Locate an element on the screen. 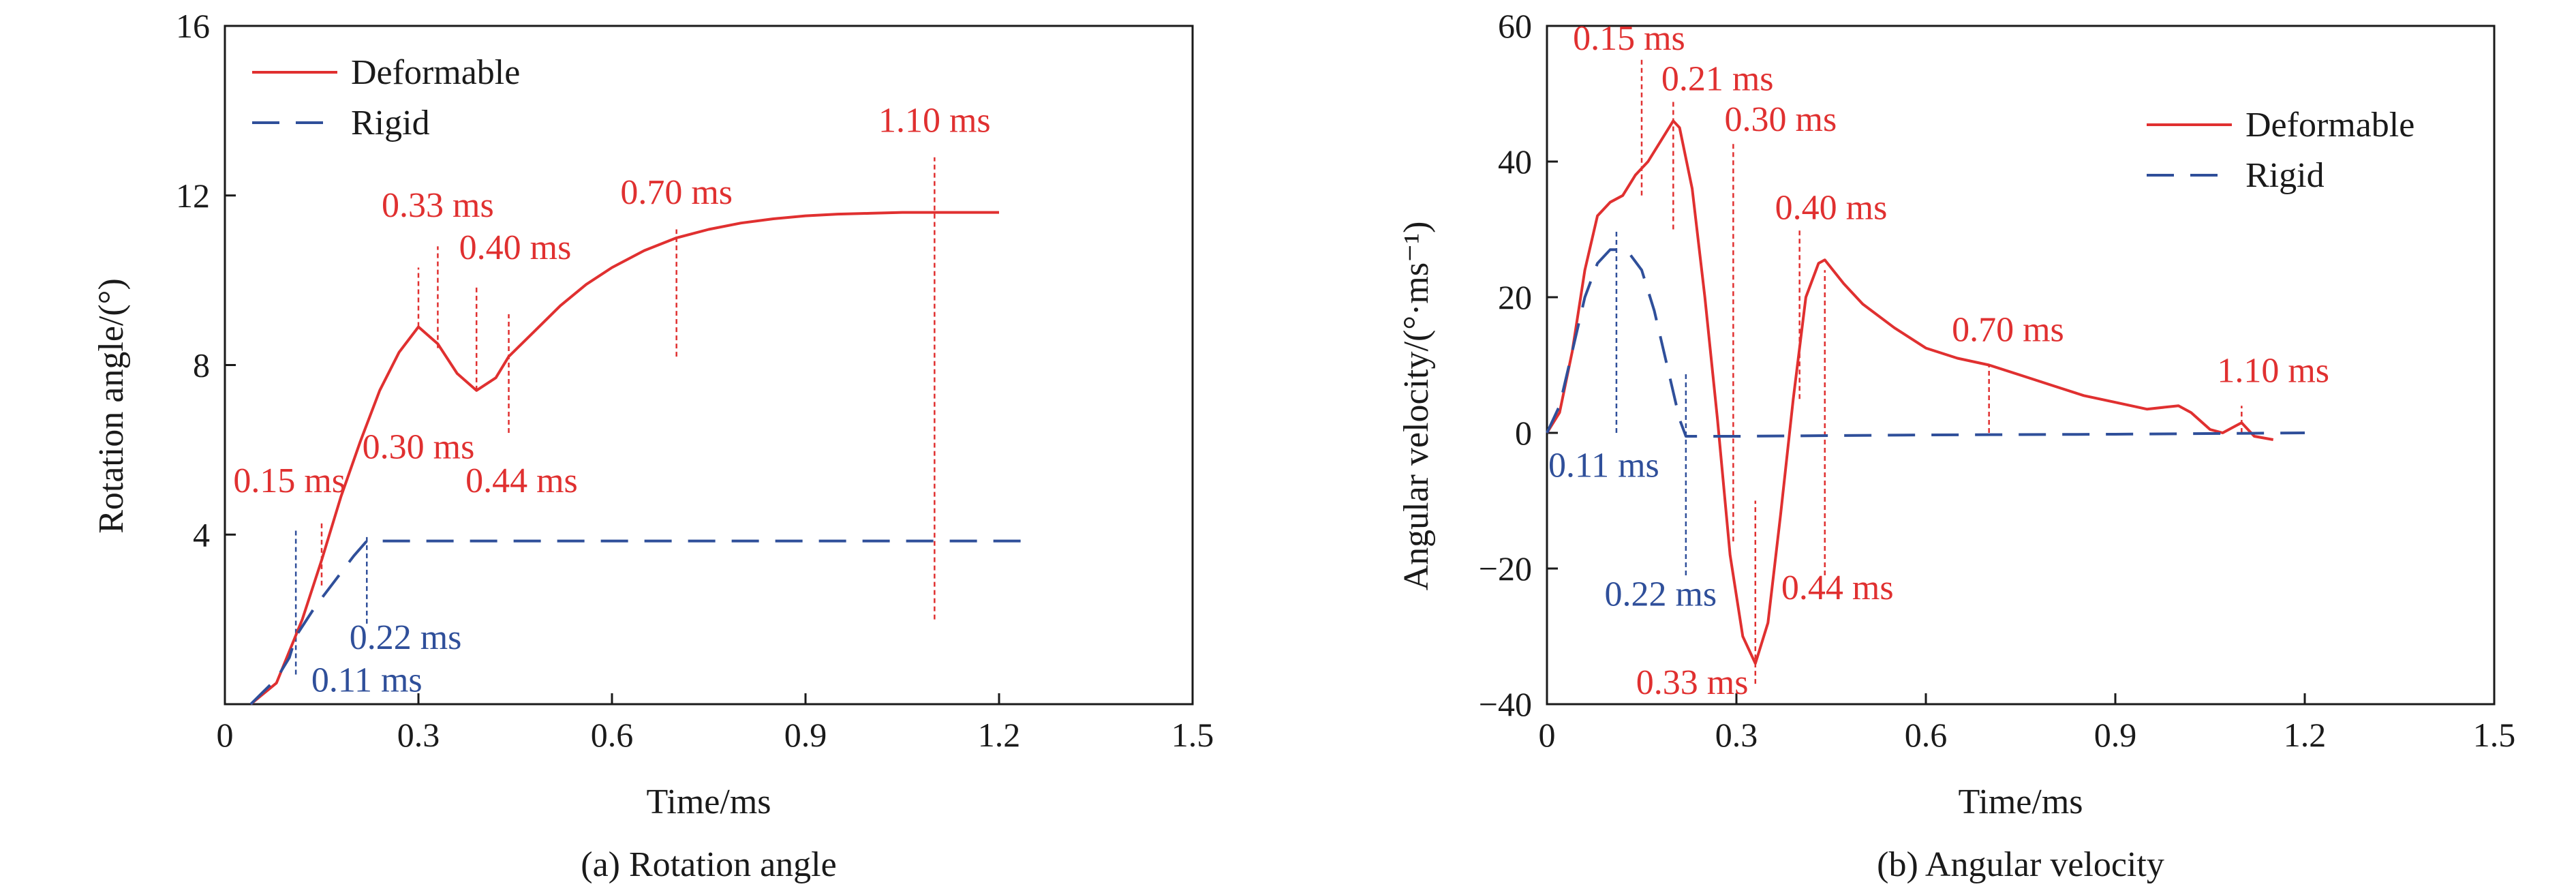 The height and width of the screenshot is (893, 2576). y-tick-label: 20 is located at coordinates (1515, 297).